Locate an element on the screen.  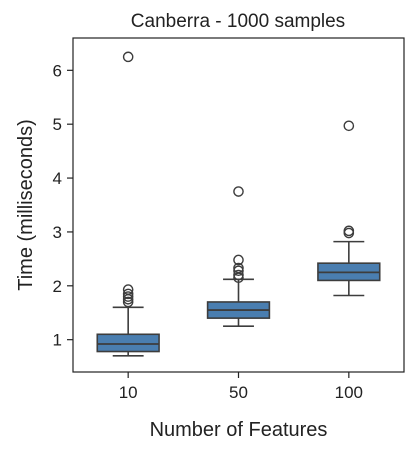
x-axis-title: Number of Features is located at coordinates (239, 430).